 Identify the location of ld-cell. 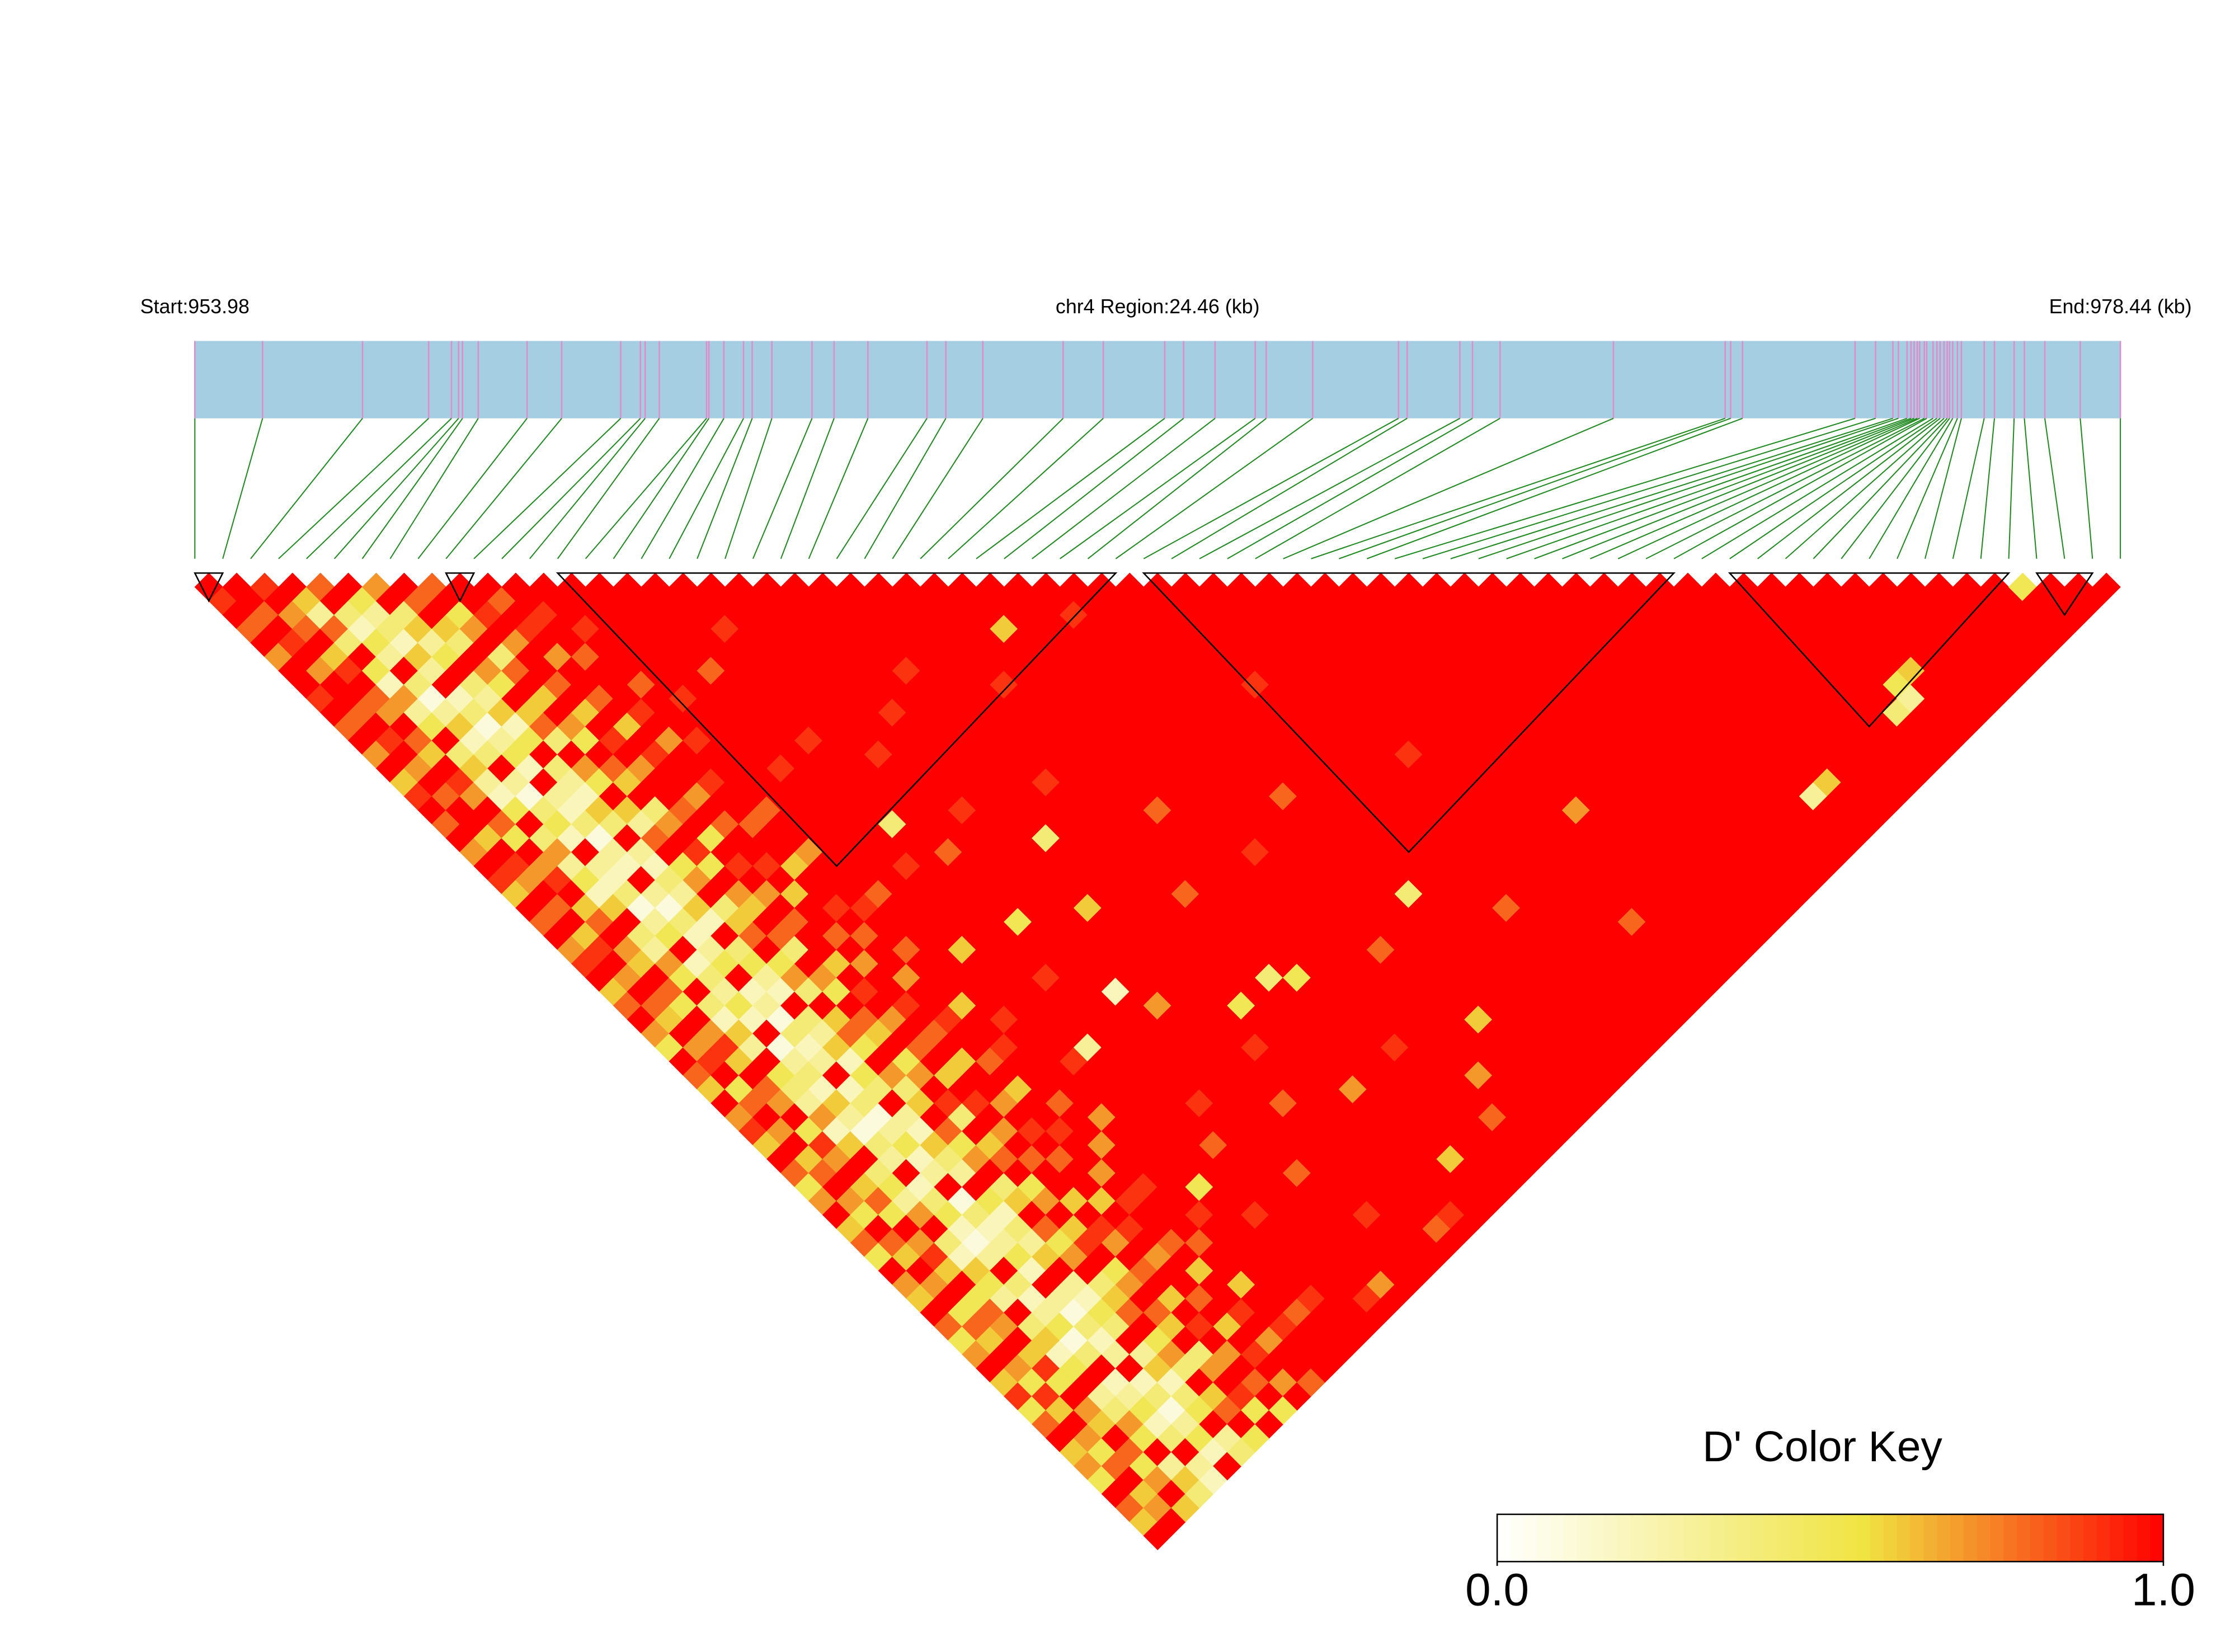
(2106, 586).